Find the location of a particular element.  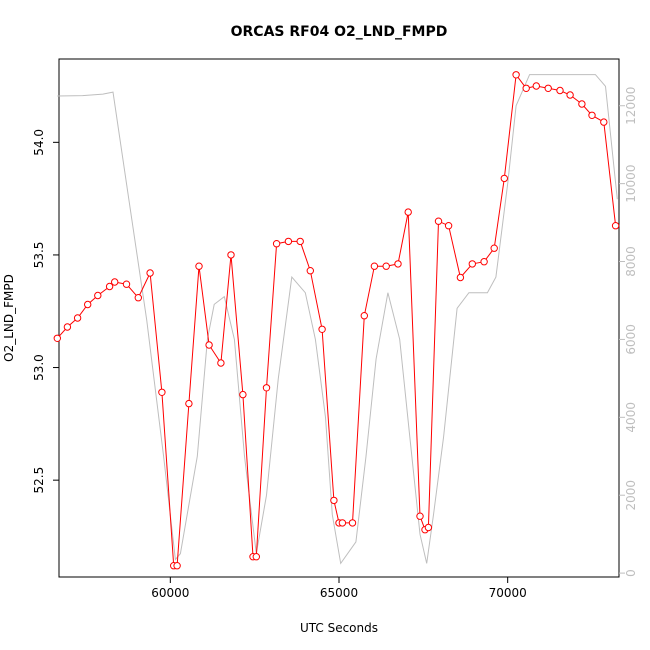

y-axis-right: 0 2000 4000 6000 8000 10000 12000 is located at coordinates (628, 332).